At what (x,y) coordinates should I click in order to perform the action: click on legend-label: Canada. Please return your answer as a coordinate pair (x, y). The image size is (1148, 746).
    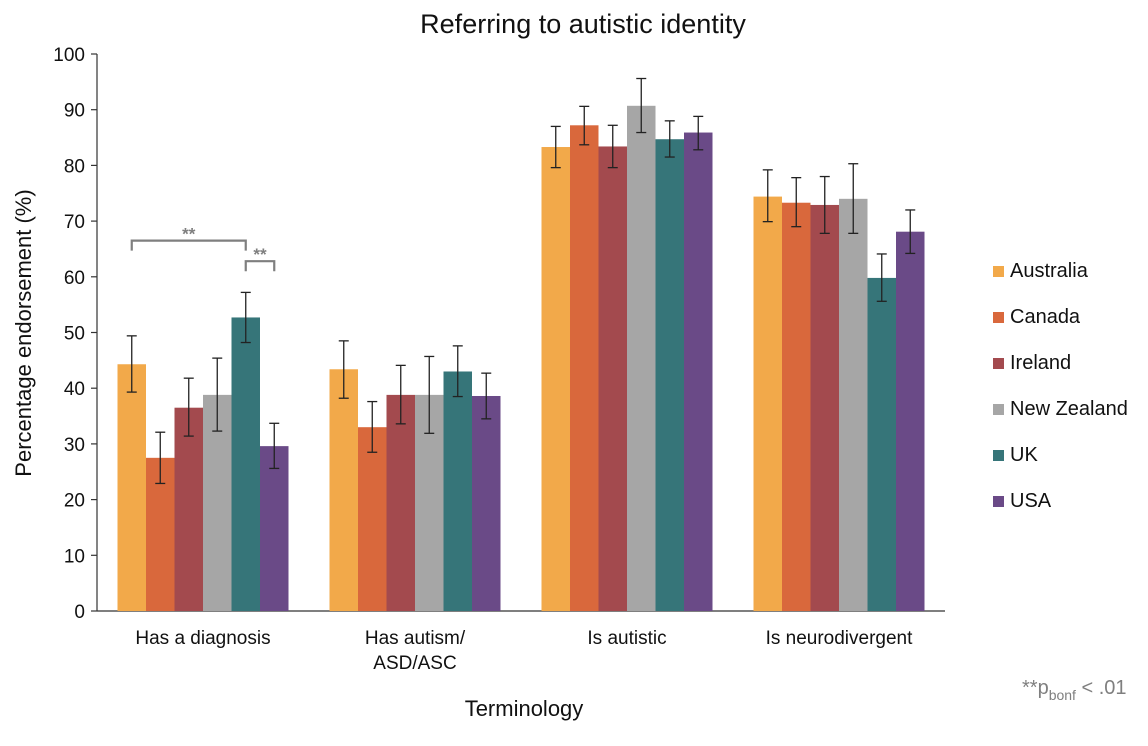
    Looking at the image, I should click on (1045, 317).